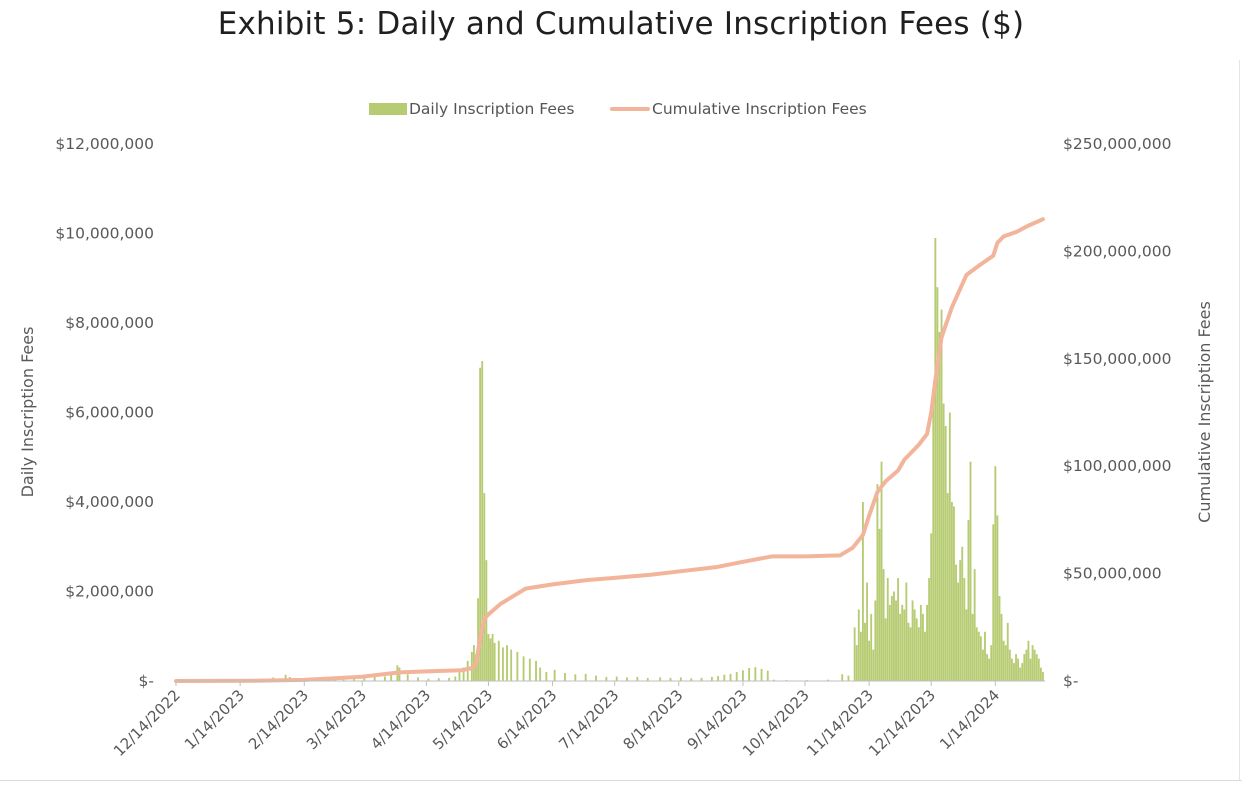 This screenshot has width=1242, height=788. Describe the element at coordinates (776, 723) in the screenshot. I see `x-tick-label: 10/14/2023` at that location.